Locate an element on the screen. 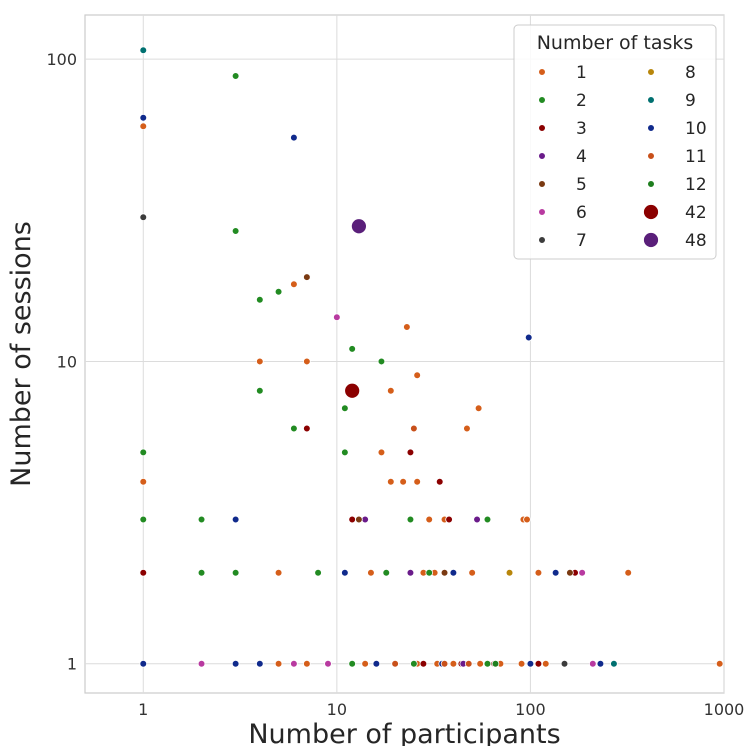 Image resolution: width=747 pixels, height=746 pixels. legend-label: 5 is located at coordinates (581, 185).